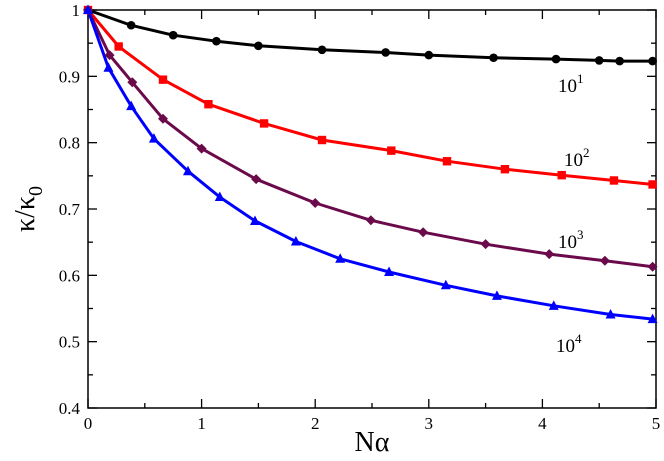  Describe the element at coordinates (315, 423) in the screenshot. I see `x-tick-label: 2` at that location.